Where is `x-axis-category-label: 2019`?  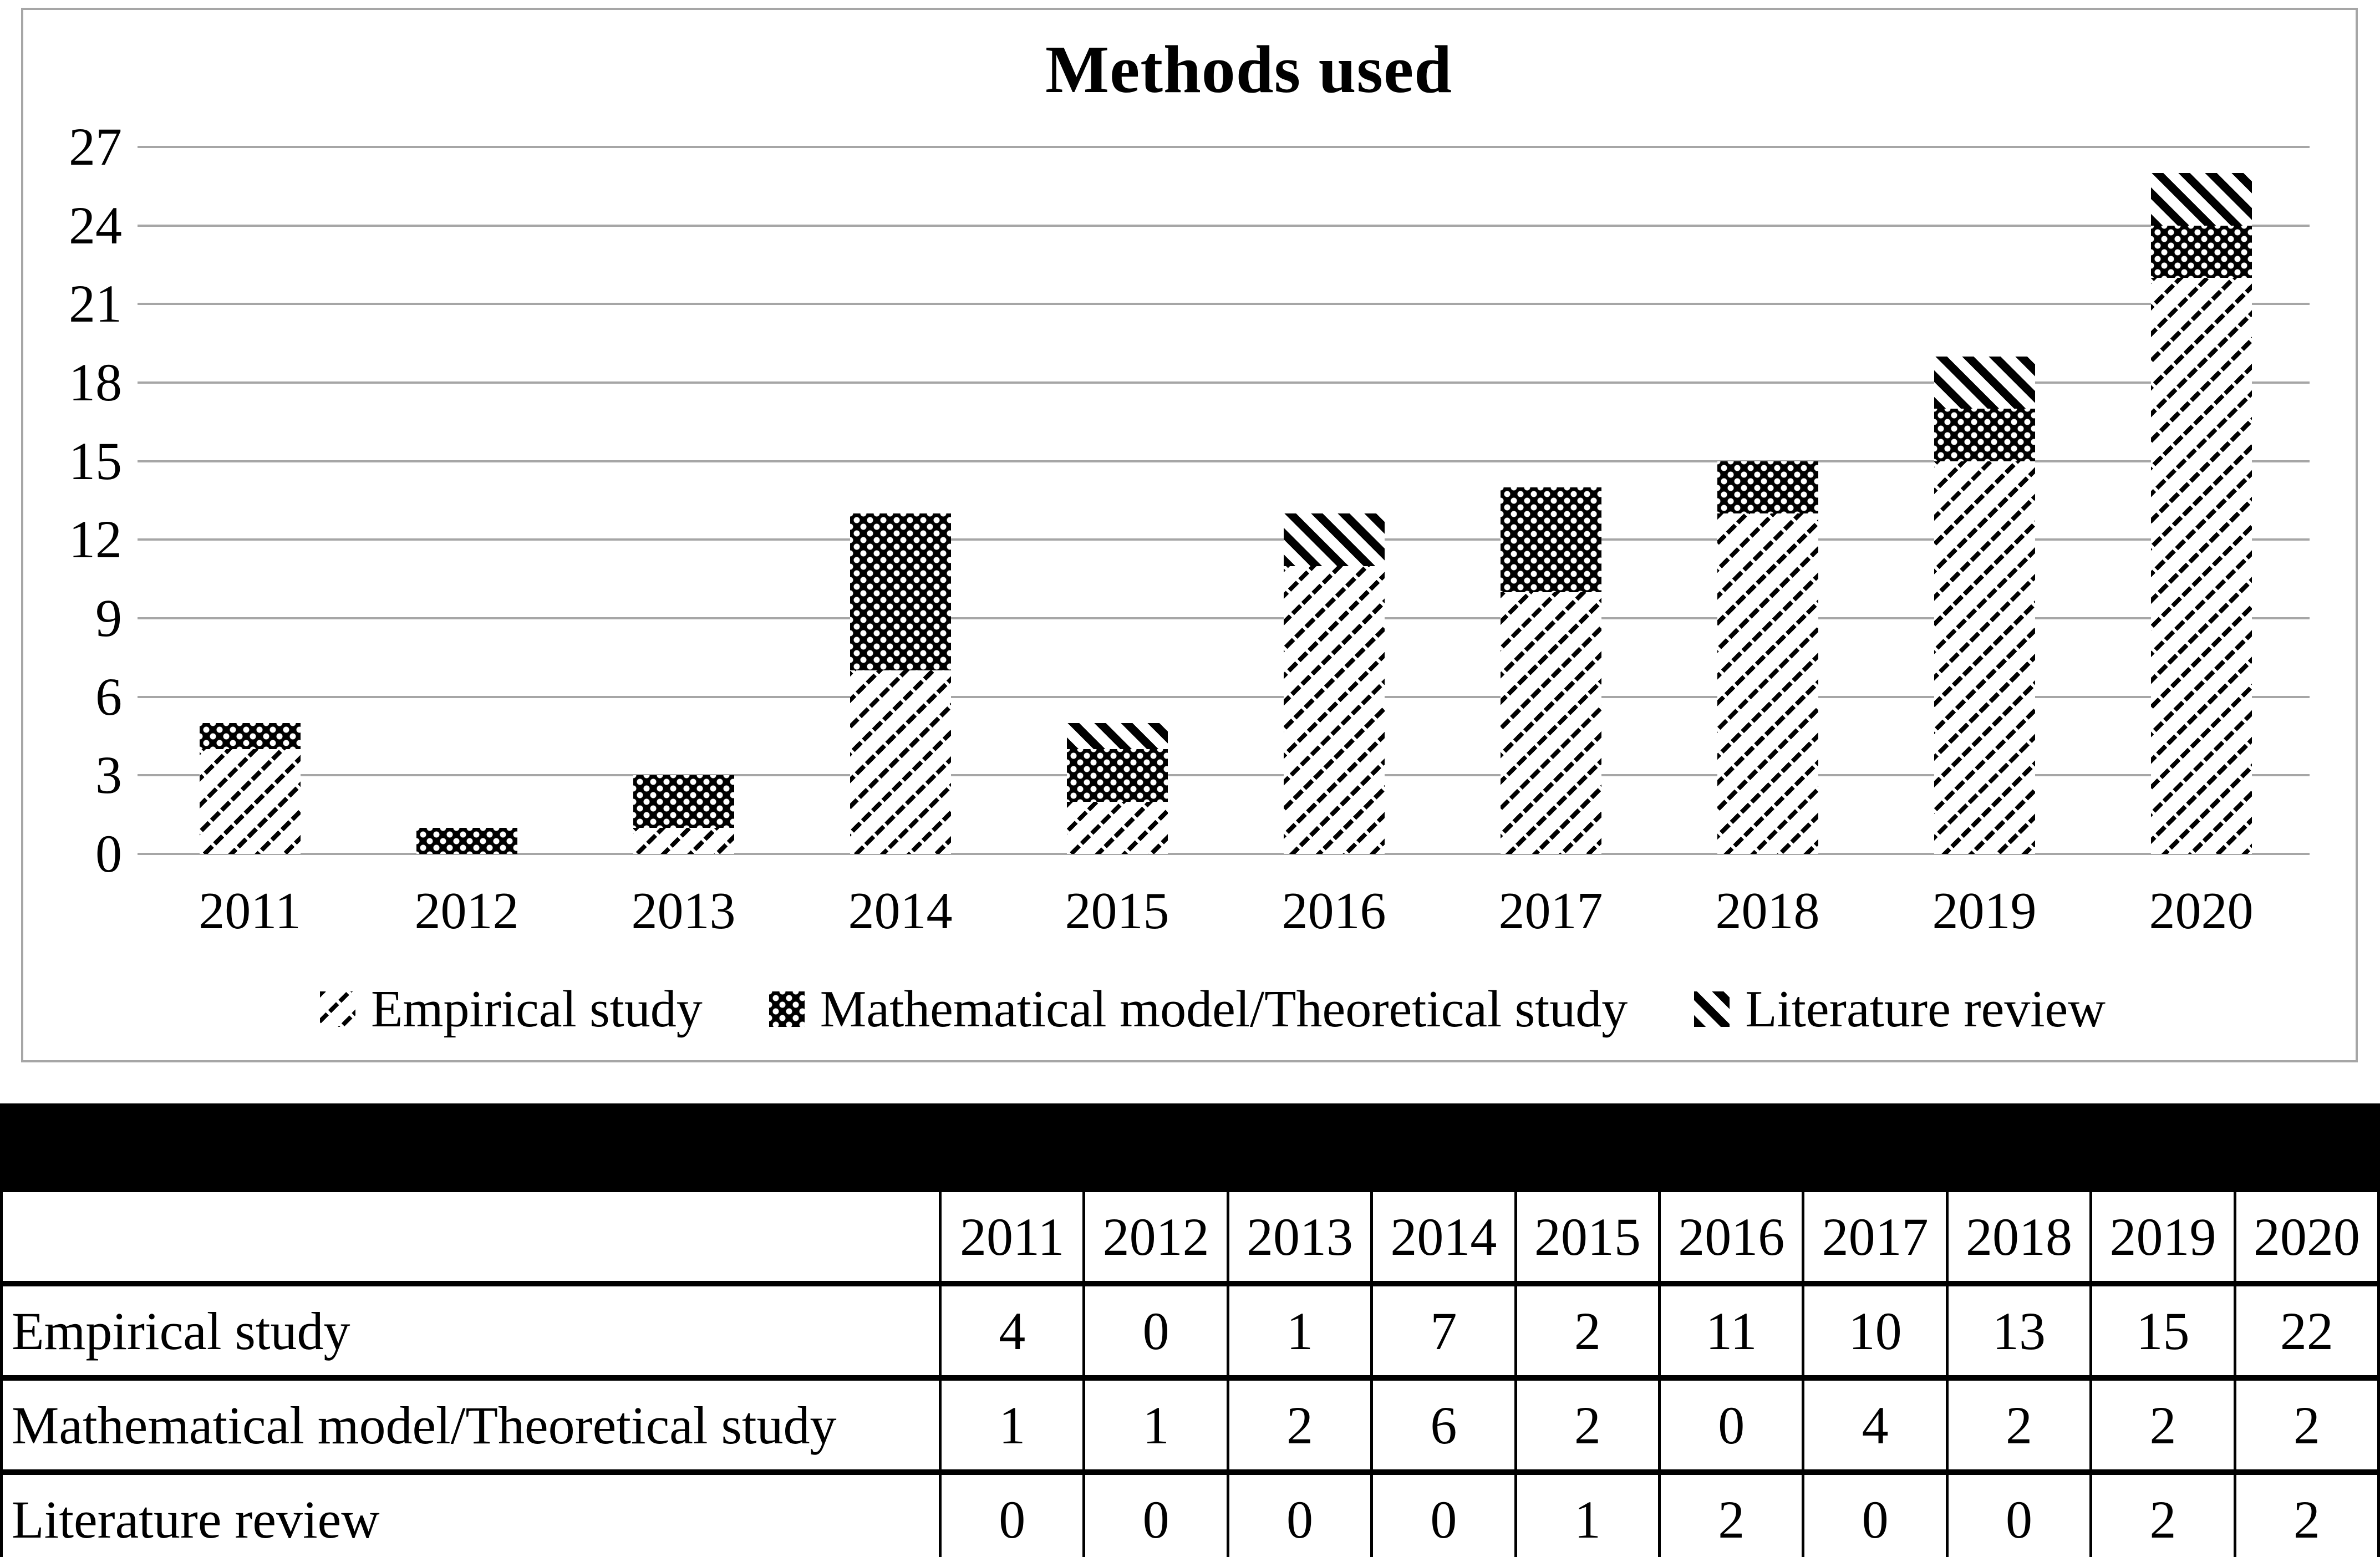
x-axis-category-label: 2019 is located at coordinates (1984, 911).